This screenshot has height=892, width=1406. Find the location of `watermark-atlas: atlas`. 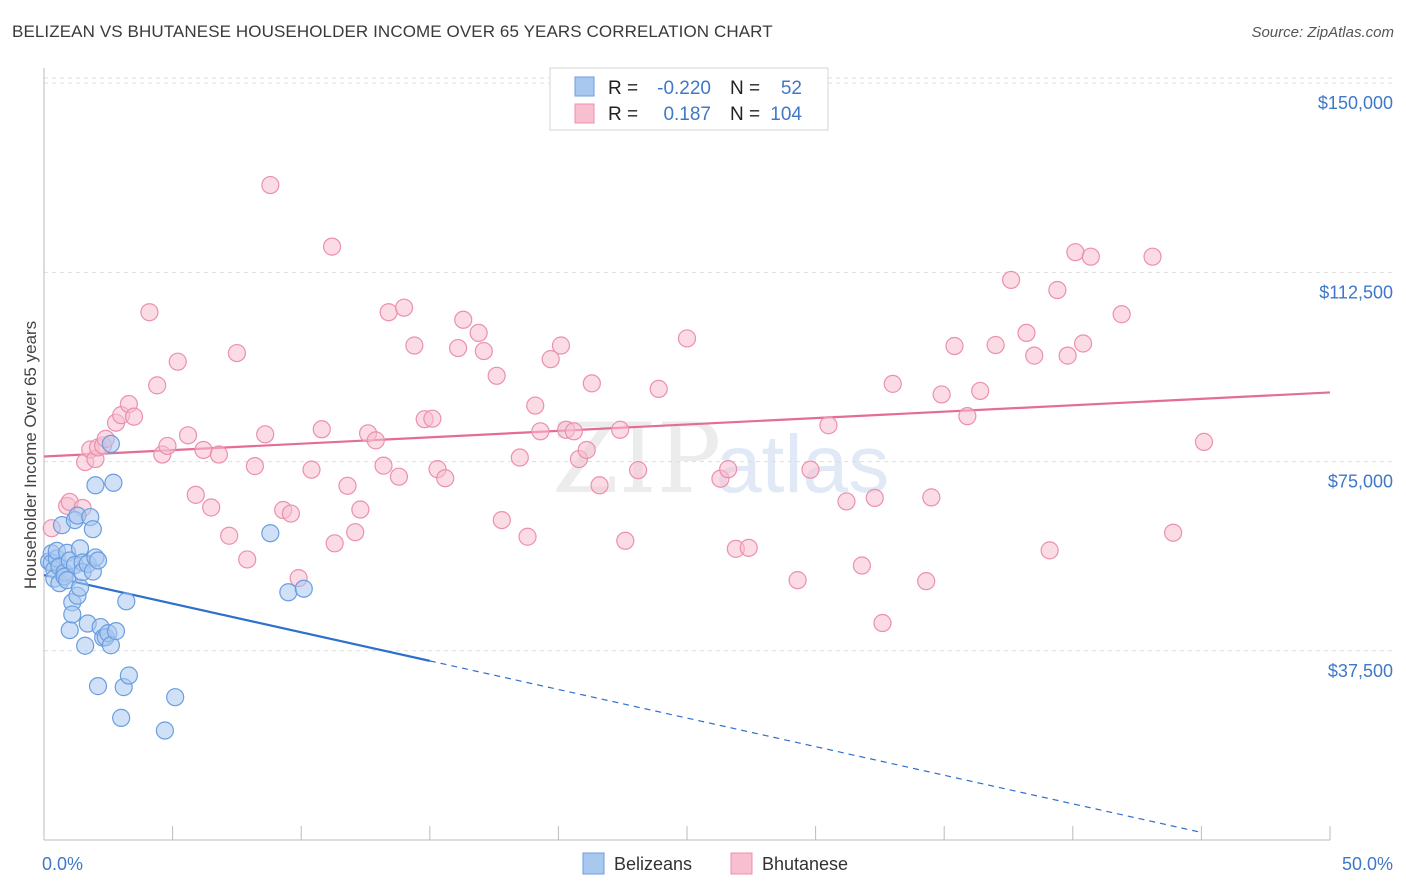

watermark-atlas: atlas is located at coordinates (802, 464).